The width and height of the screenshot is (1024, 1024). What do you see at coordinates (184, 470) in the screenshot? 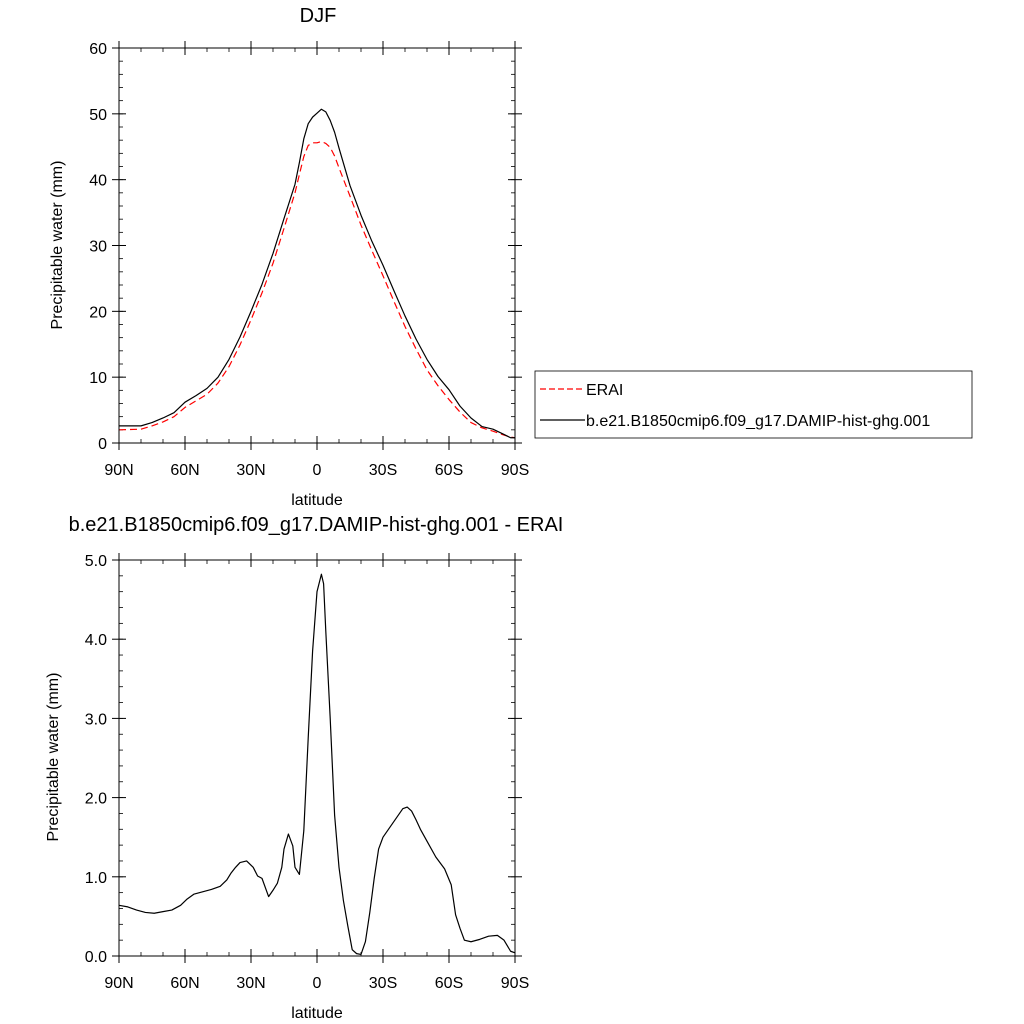
I see `top-x-tick-label: 60N` at bounding box center [184, 470].